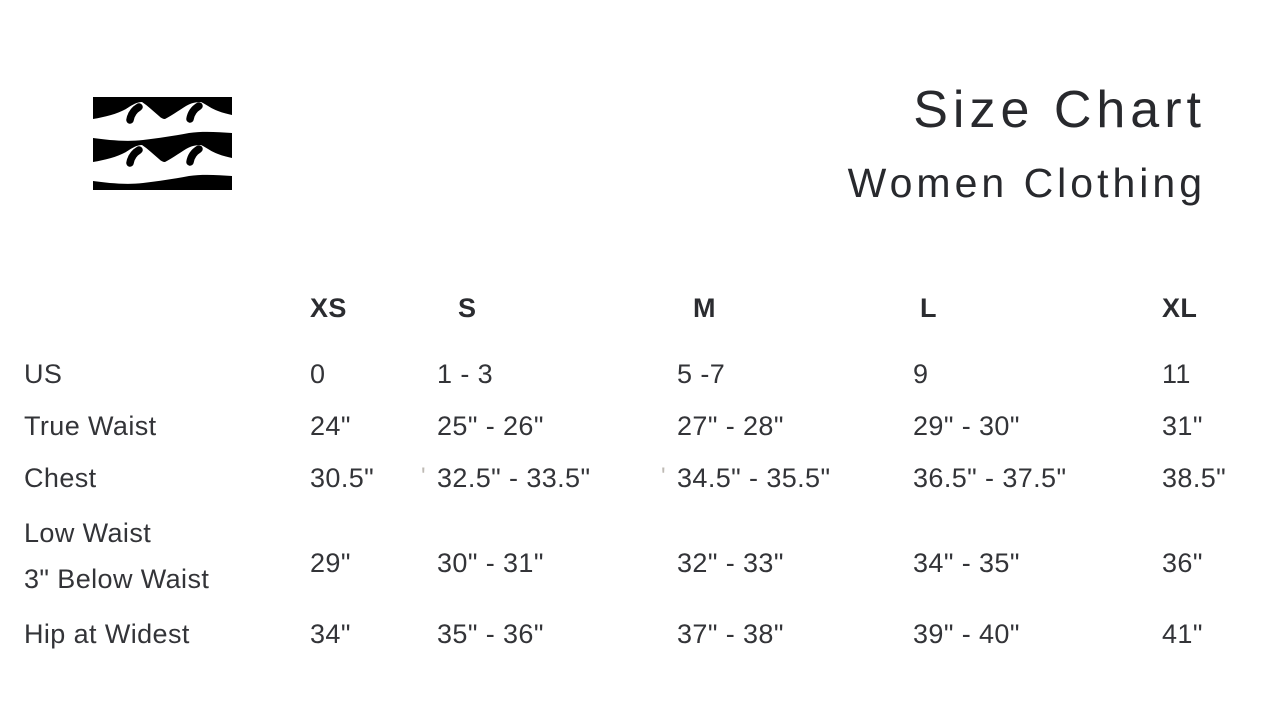 This screenshot has height=720, width=1280. Describe the element at coordinates (1026, 183) in the screenshot. I see `page-subtitle: Women Clothing` at that location.